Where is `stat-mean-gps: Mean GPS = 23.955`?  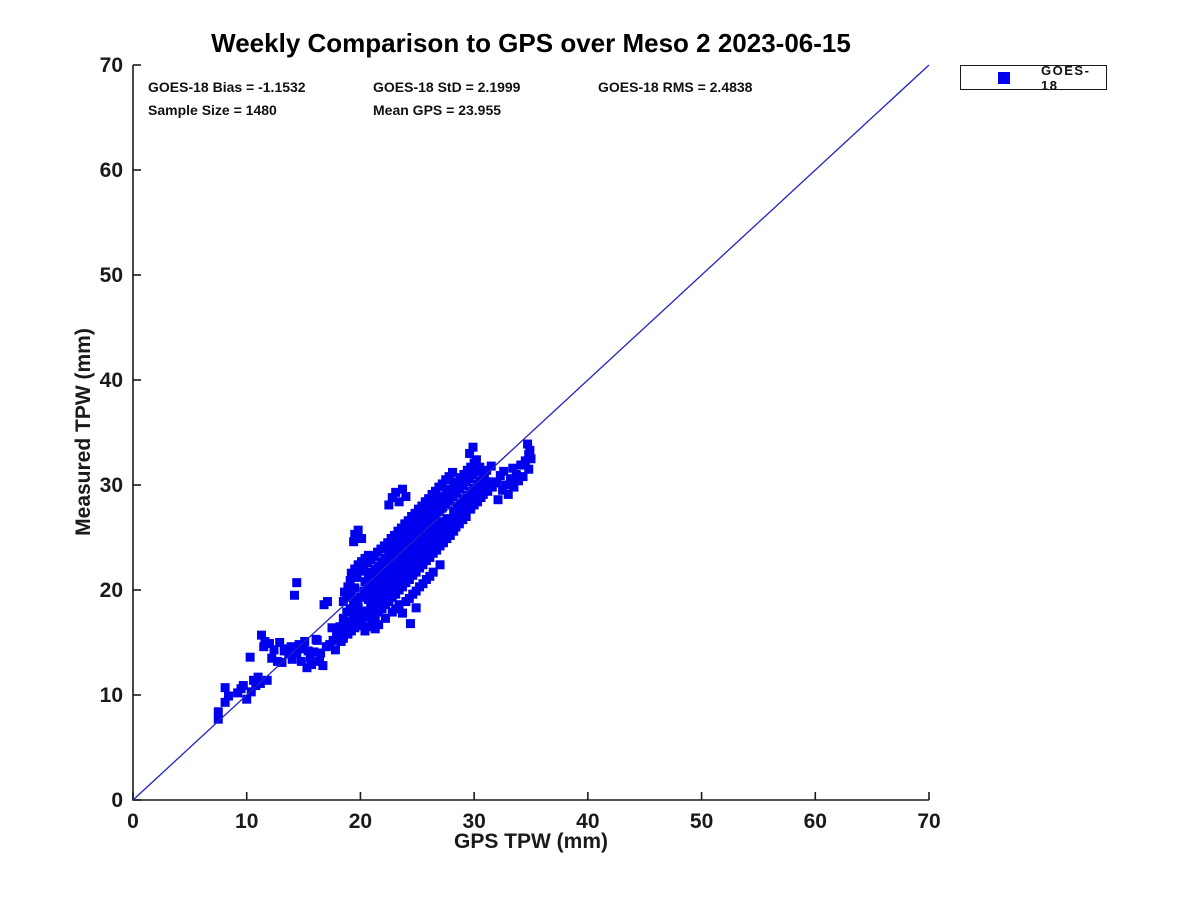 stat-mean-gps: Mean GPS = 23.955 is located at coordinates (437, 110).